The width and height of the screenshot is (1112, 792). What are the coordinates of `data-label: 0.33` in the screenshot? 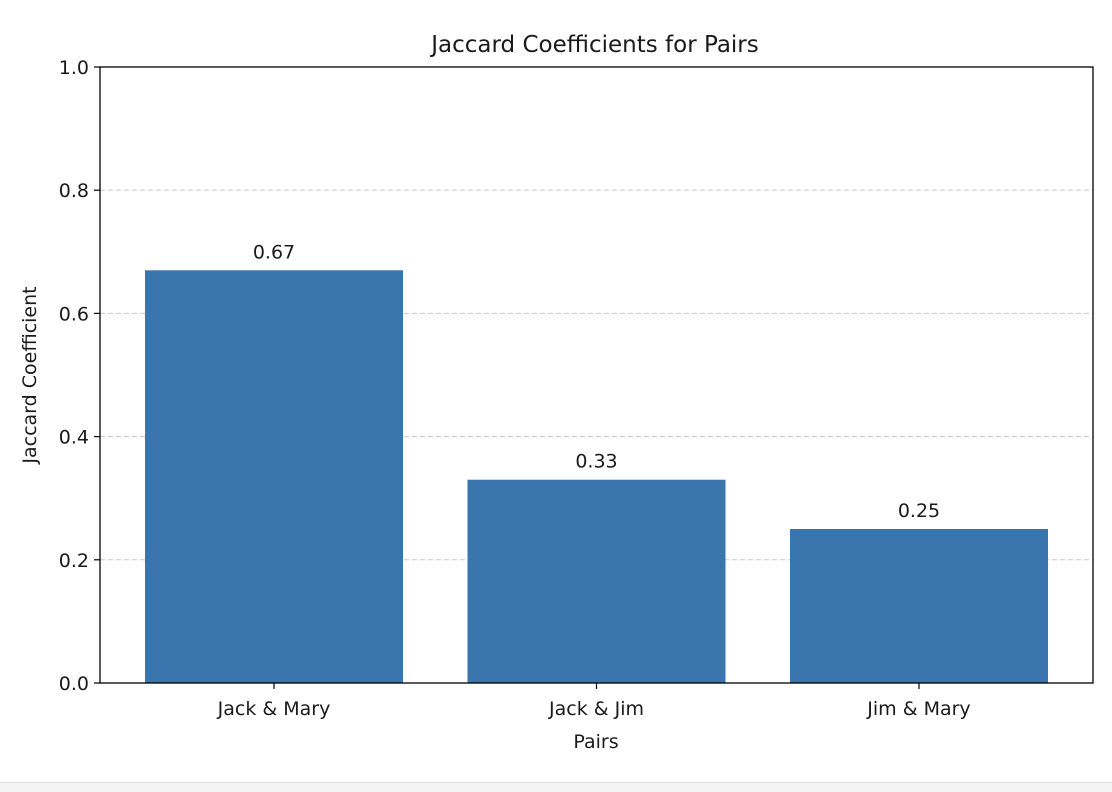 It's located at (596, 462).